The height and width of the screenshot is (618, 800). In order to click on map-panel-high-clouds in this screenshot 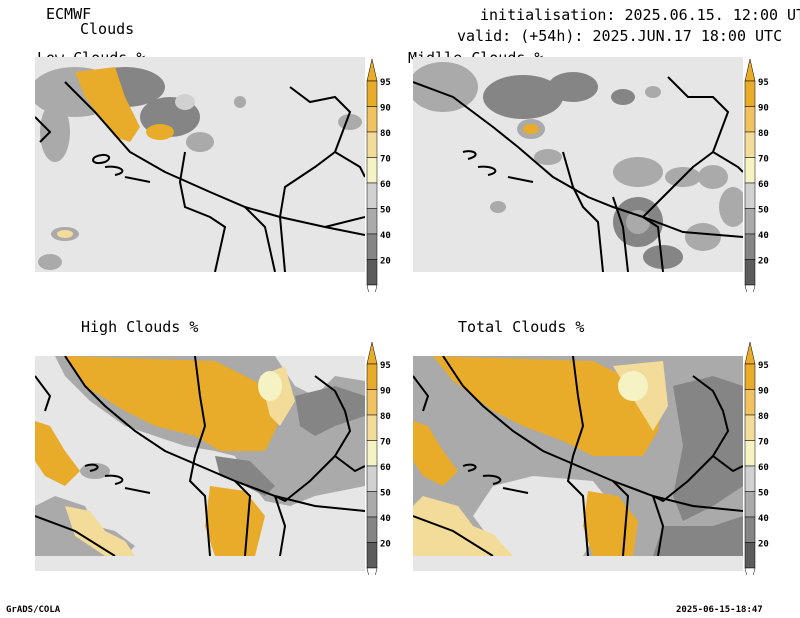, I will do `click(200, 463)`.